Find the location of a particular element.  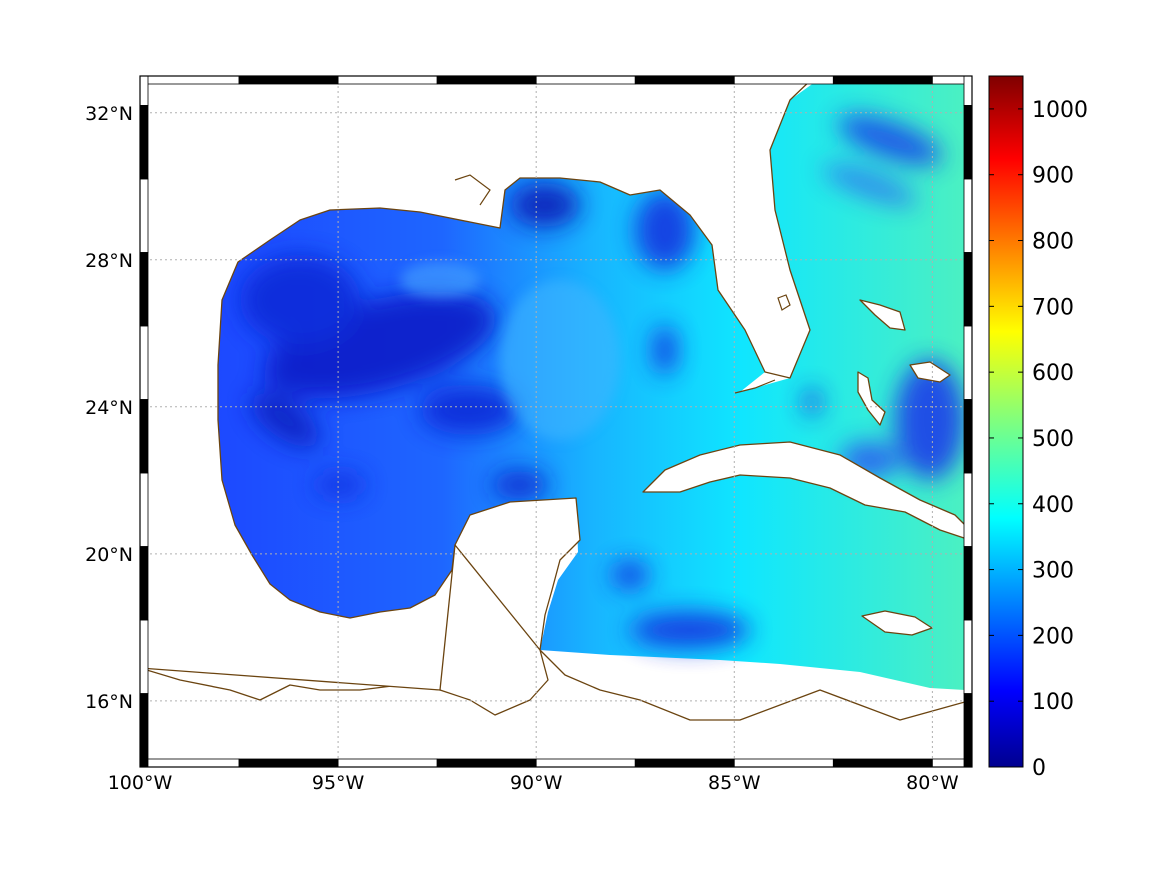

x-tick-label-3: 85°W is located at coordinates (734, 783).